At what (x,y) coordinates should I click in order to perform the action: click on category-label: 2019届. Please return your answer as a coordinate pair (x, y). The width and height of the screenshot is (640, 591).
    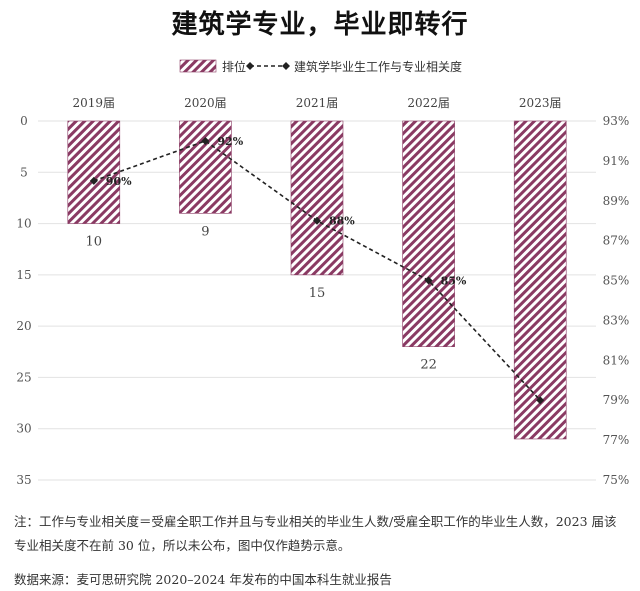
    Looking at the image, I should click on (94, 103).